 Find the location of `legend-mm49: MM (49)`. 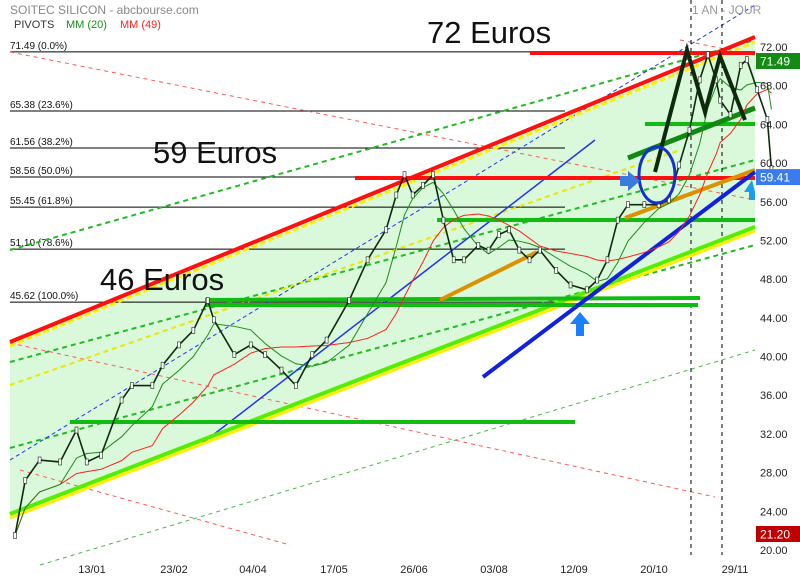

legend-mm49: MM (49) is located at coordinates (140, 25).